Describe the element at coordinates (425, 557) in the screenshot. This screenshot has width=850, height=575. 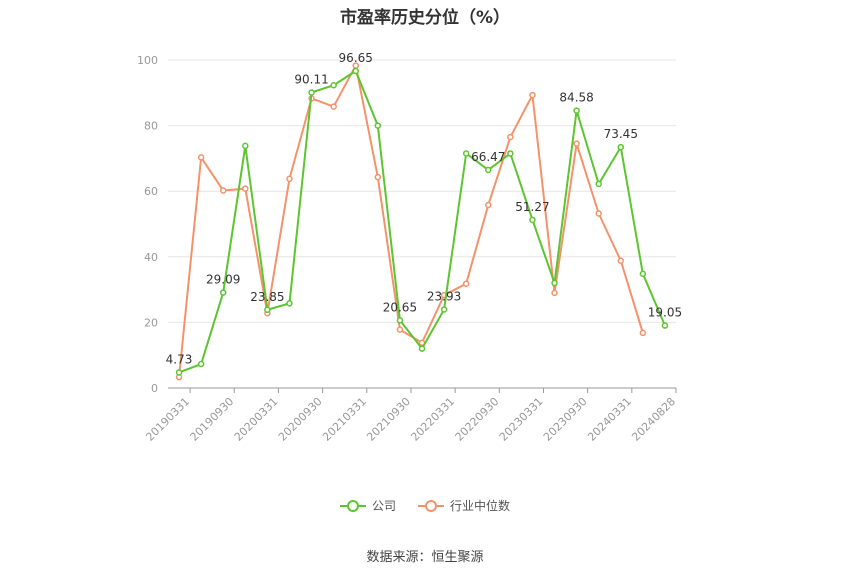
I see `data-source: 数据来源：恒生聚源` at that location.